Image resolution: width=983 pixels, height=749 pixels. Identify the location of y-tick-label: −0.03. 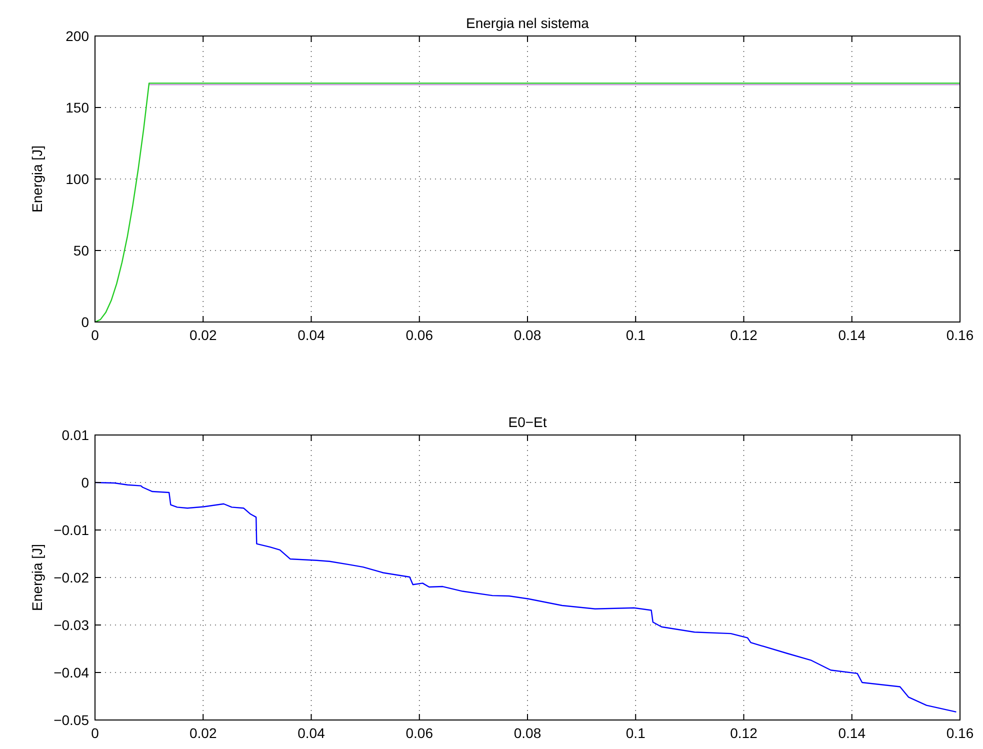
(72, 625).